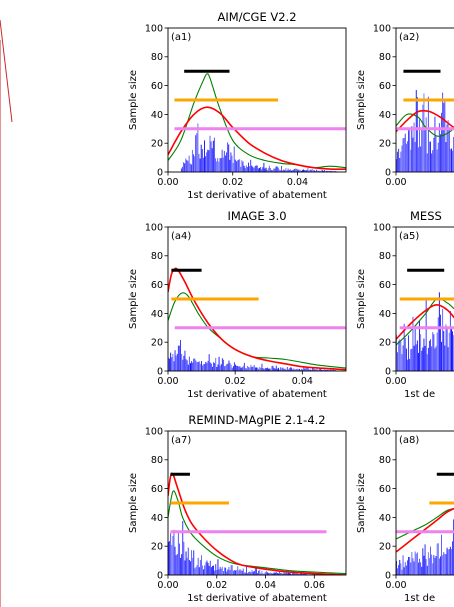 The width and height of the screenshot is (454, 607). I want to click on y-tick-label: 100, so click(382, 227).